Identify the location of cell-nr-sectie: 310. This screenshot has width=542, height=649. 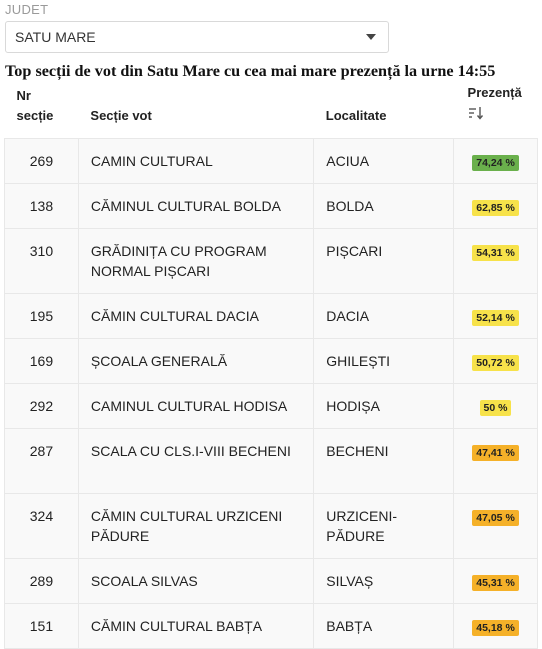
(41, 261).